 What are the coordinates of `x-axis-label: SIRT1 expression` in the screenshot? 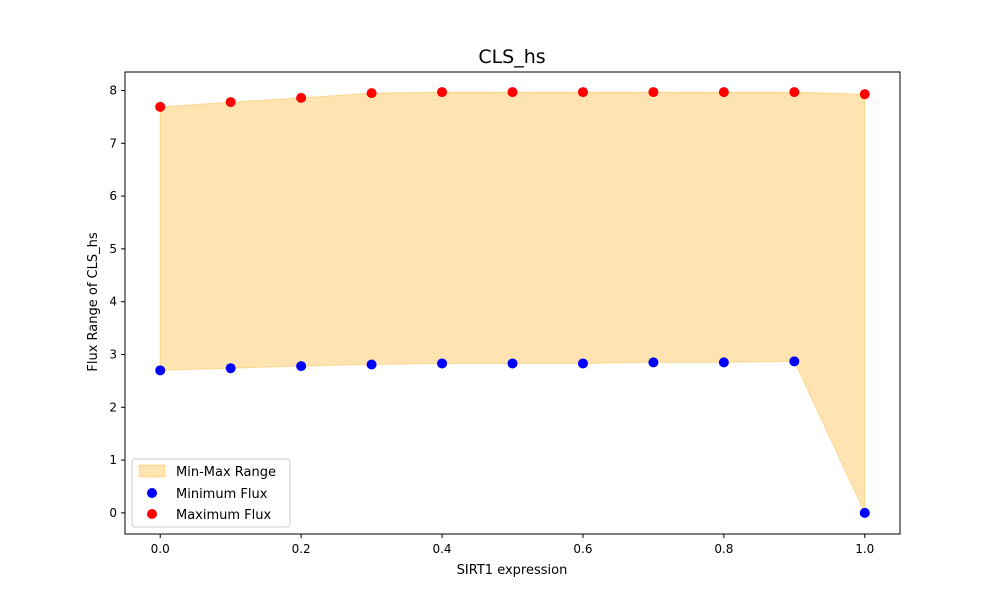 It's located at (512, 570).